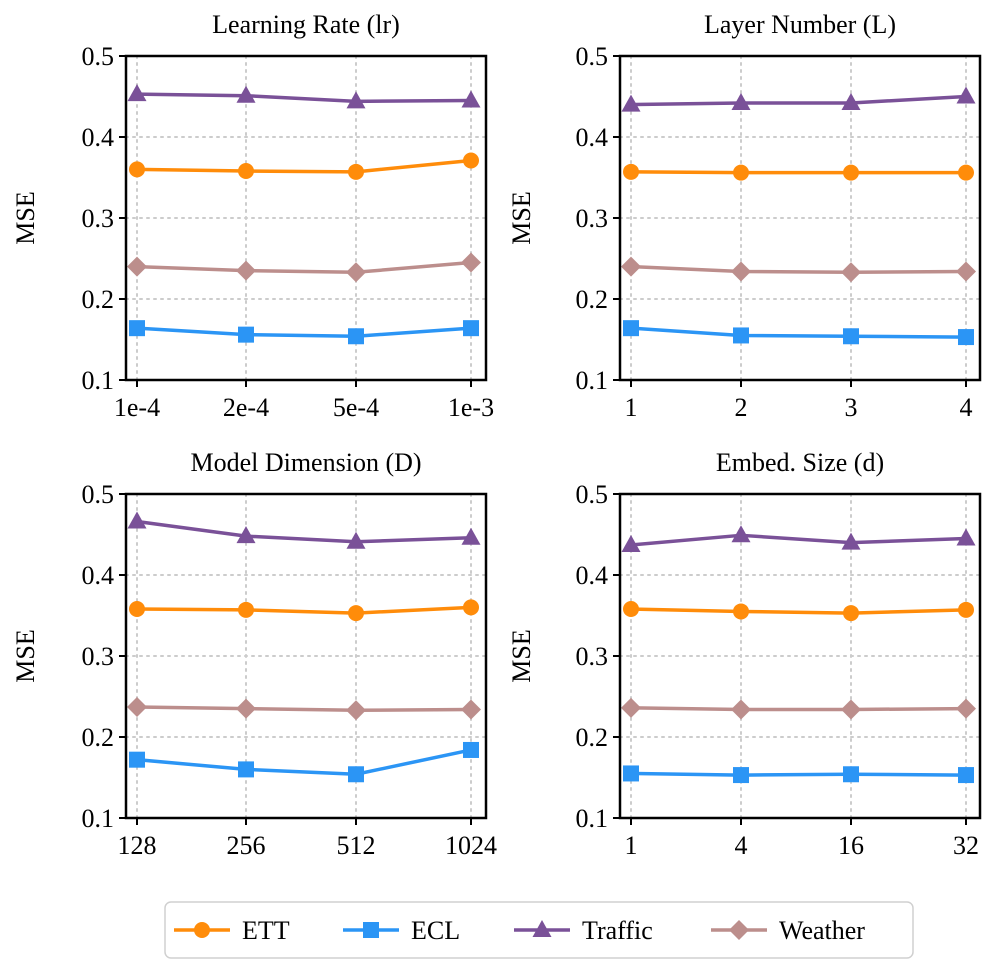  I want to click on y-tick-label: 0.5, so click(98, 56).